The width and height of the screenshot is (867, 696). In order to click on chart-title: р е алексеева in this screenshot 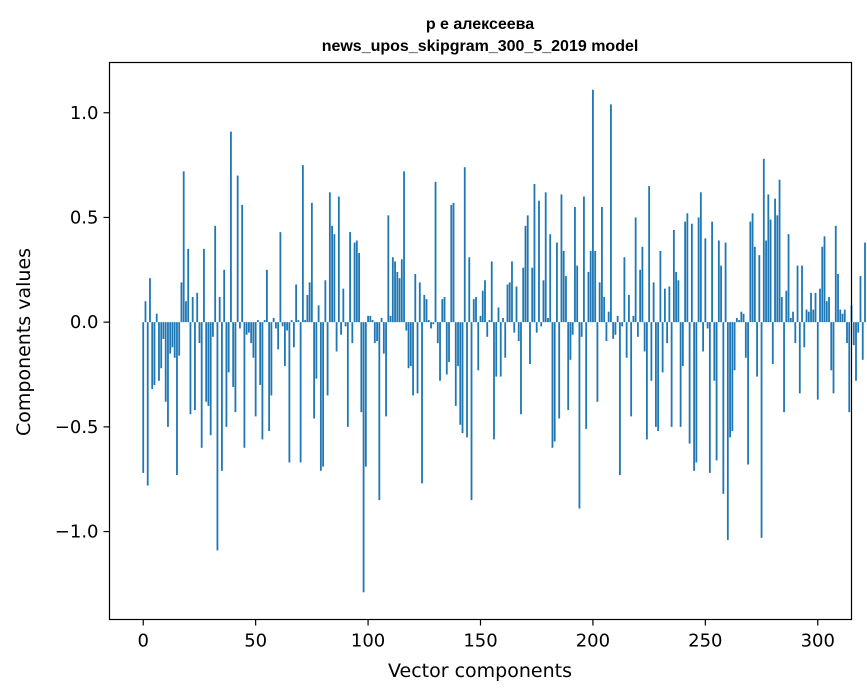, I will do `click(480, 24)`.